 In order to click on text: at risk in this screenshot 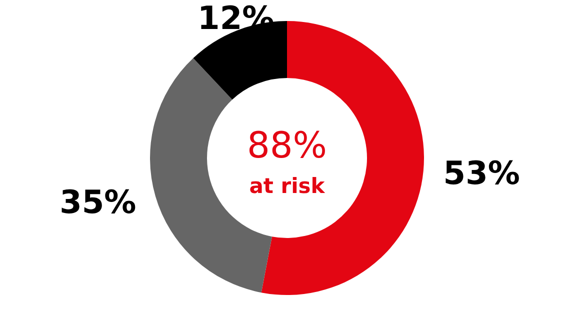, I will do `click(287, 186)`.